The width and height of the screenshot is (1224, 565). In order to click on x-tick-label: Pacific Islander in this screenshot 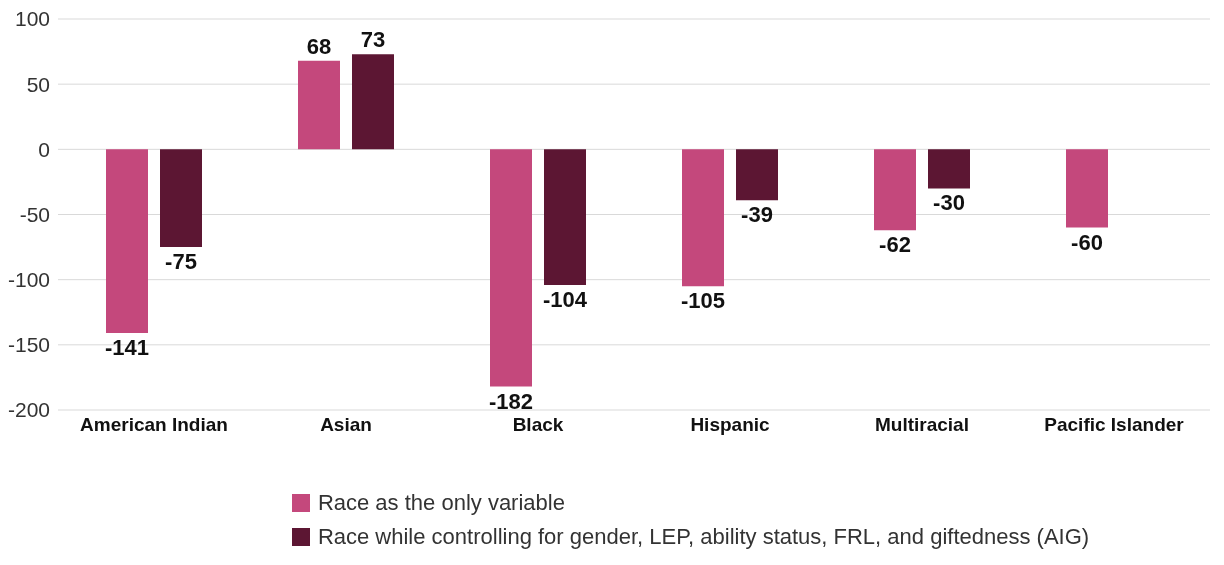, I will do `click(1114, 425)`.